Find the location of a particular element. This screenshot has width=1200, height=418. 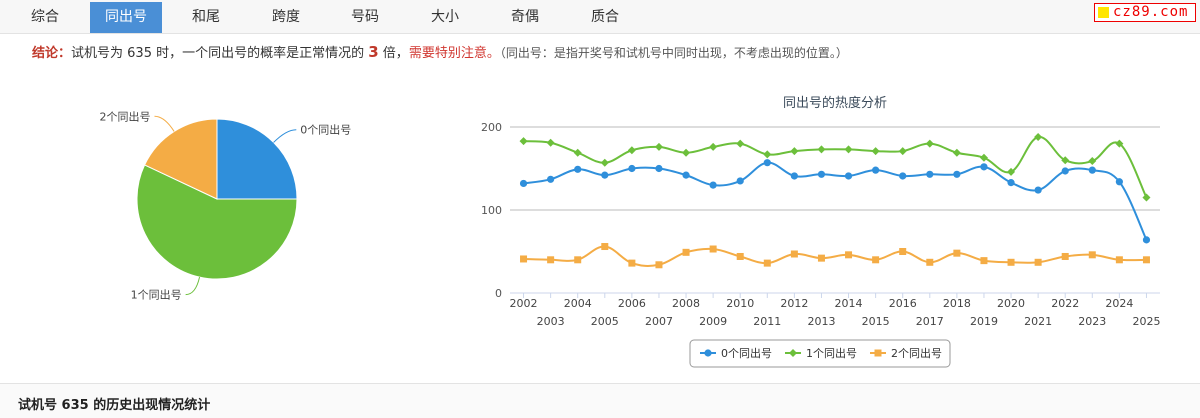

legend-item-label: 0个同出号 is located at coordinates (746, 353).